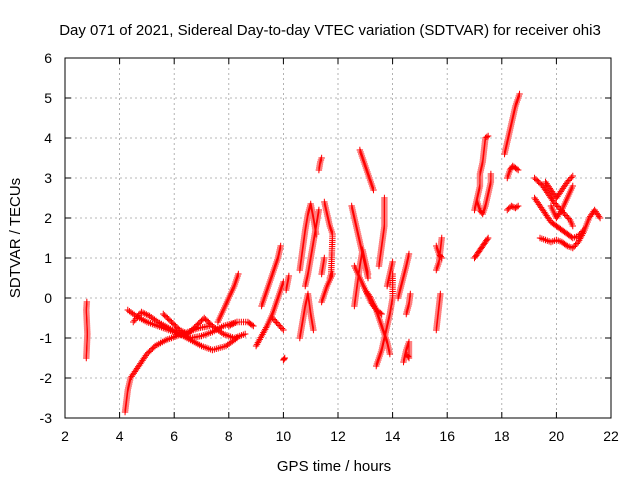 The width and height of the screenshot is (640, 480). What do you see at coordinates (48, 138) in the screenshot?
I see `y-tick-label: 4` at bounding box center [48, 138].